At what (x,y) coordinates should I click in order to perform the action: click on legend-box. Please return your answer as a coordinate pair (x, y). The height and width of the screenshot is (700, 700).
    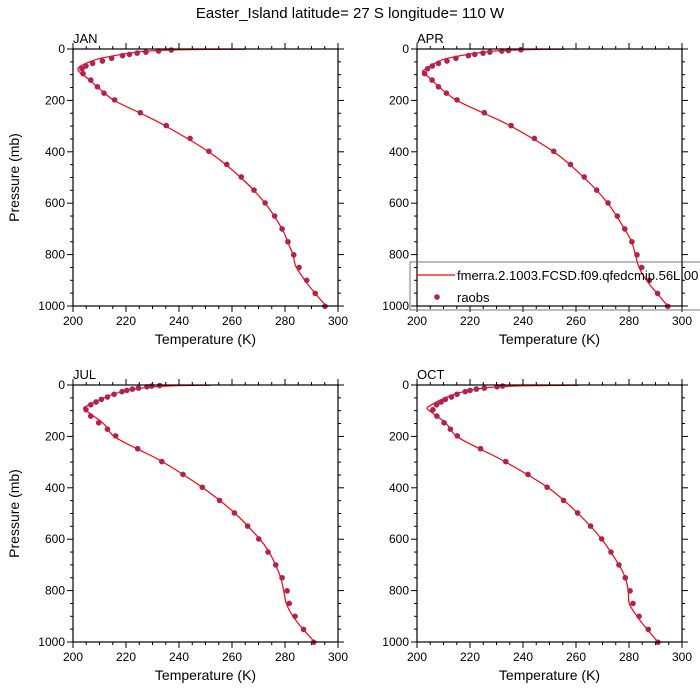
    Looking at the image, I should click on (554, 286).